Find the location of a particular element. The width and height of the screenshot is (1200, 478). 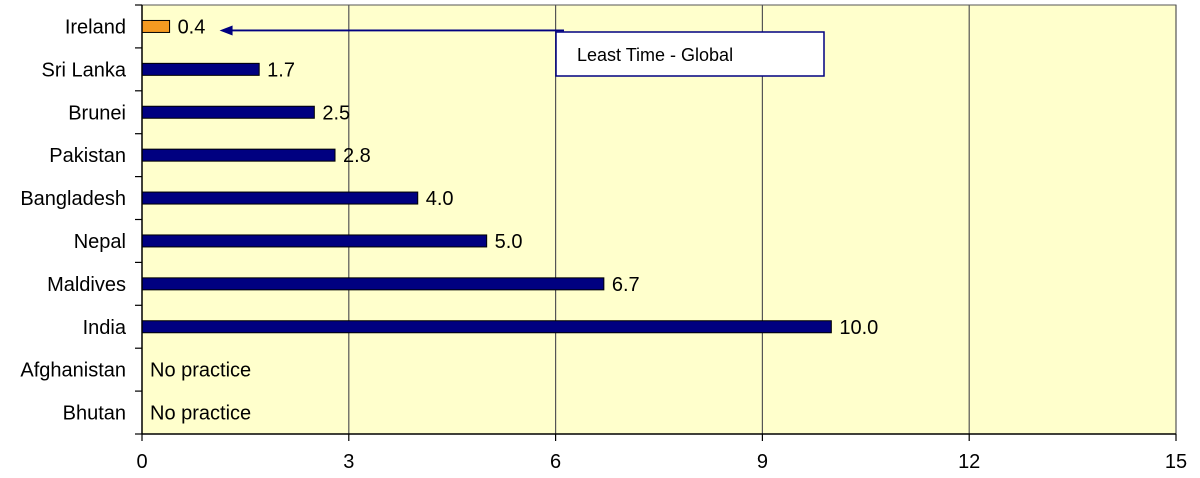

data-label: 2.5 is located at coordinates (336, 113).